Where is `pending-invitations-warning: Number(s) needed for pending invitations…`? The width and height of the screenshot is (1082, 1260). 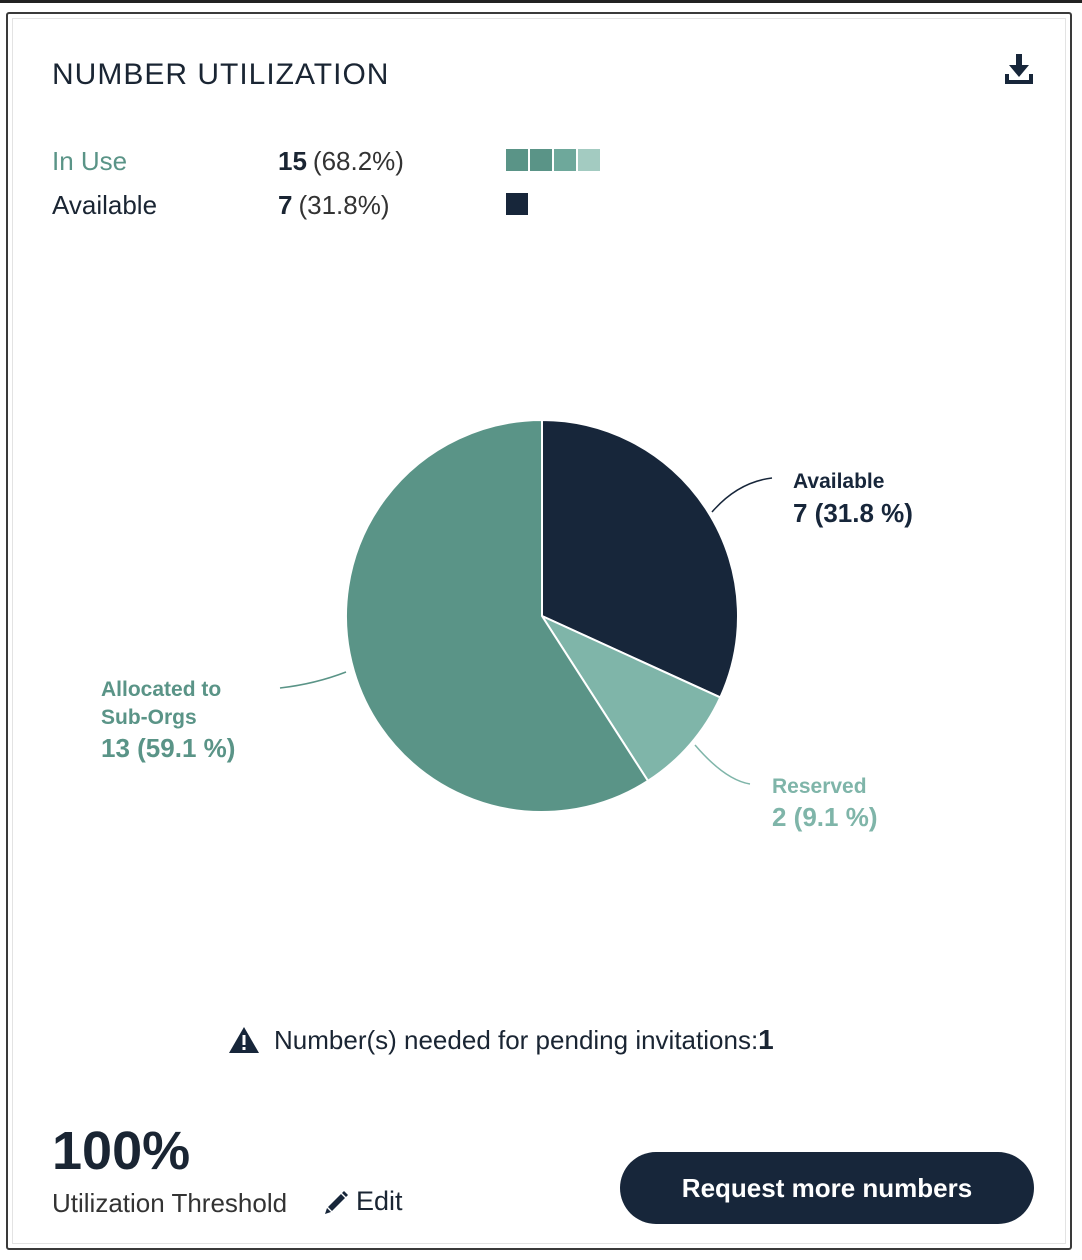
pending-invitations-warning: Number(s) needed for pending invitations… is located at coordinates (501, 1040).